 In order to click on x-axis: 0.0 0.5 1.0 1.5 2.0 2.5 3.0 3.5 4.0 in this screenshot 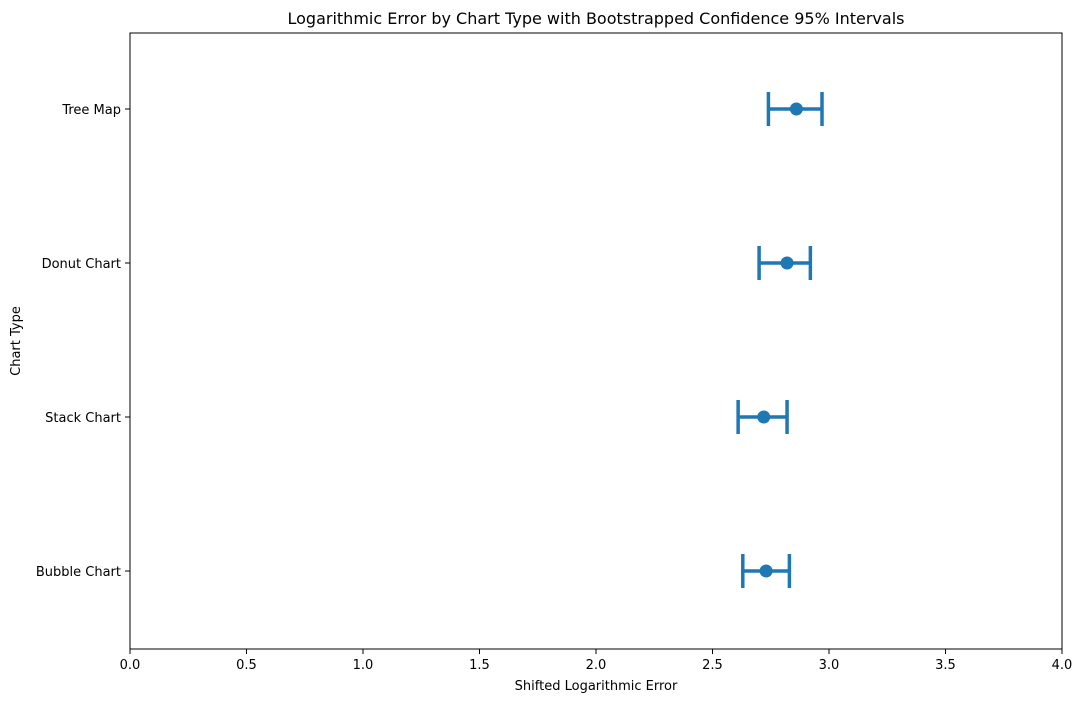, I will do `click(596, 661)`.